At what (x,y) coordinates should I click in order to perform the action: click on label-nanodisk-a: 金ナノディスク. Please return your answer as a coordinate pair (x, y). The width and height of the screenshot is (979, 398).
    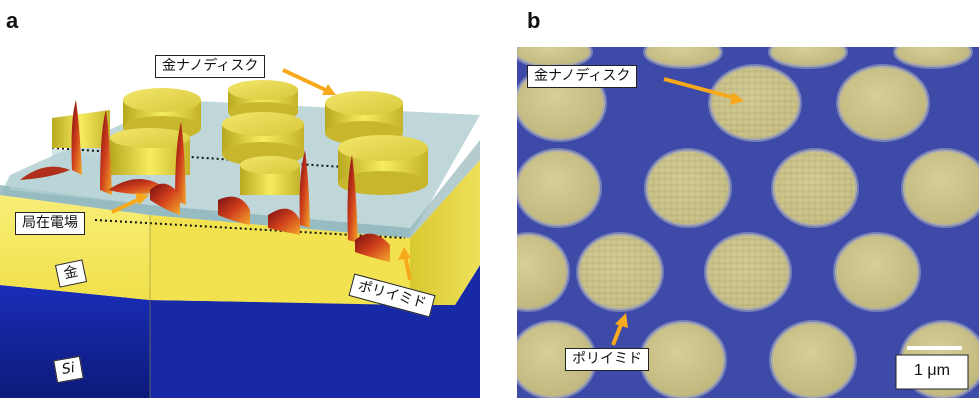
    Looking at the image, I should click on (210, 66).